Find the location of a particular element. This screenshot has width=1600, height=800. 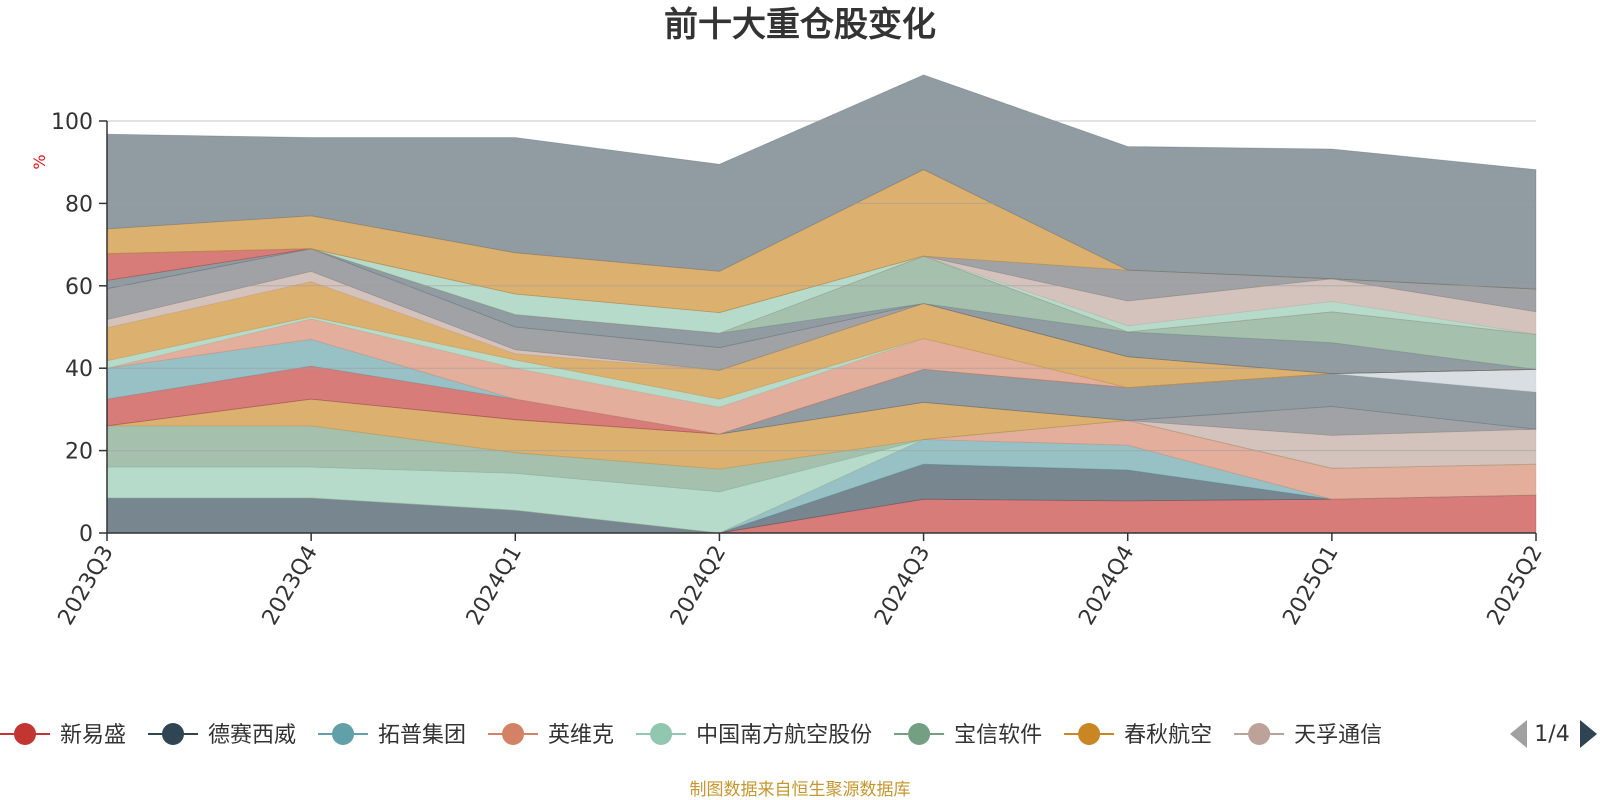

y-tick-label: 100 is located at coordinates (72, 122).